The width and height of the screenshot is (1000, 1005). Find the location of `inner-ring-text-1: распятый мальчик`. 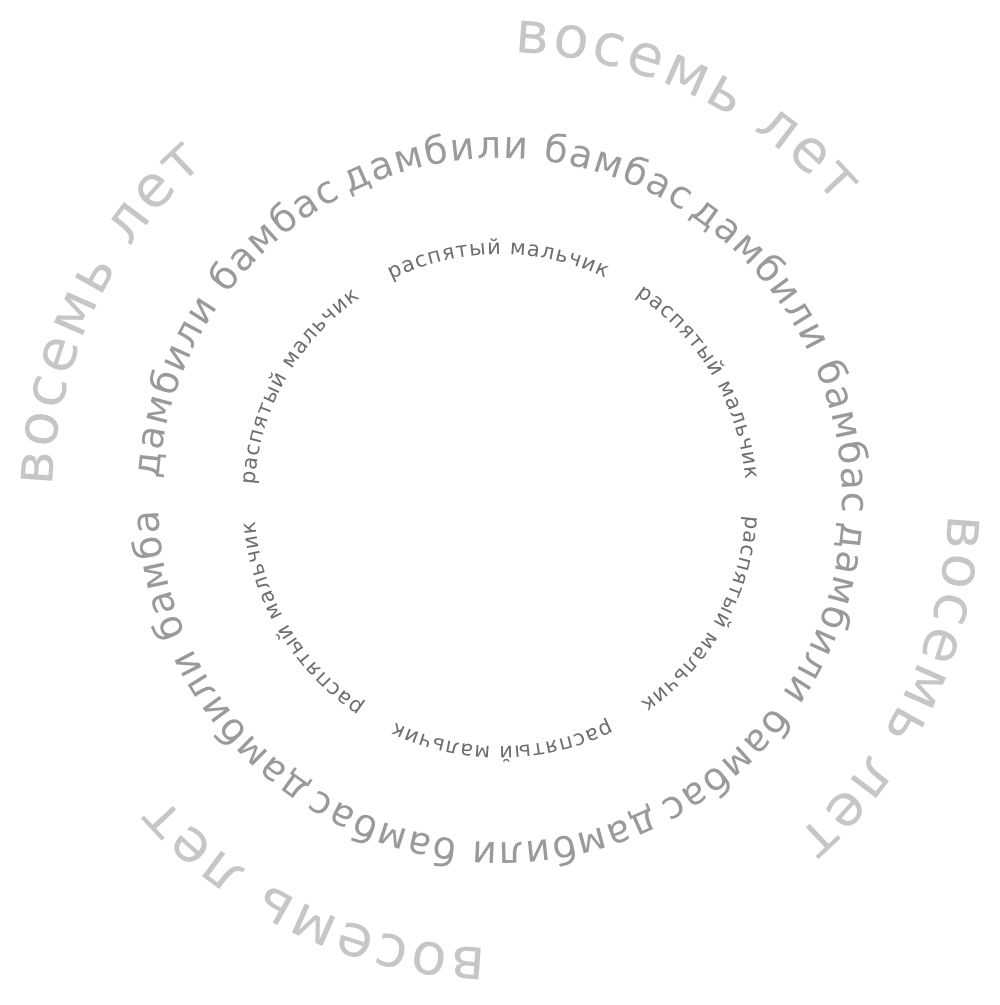

inner-ring-text-1: распятый мальчик is located at coordinates (299, 383).